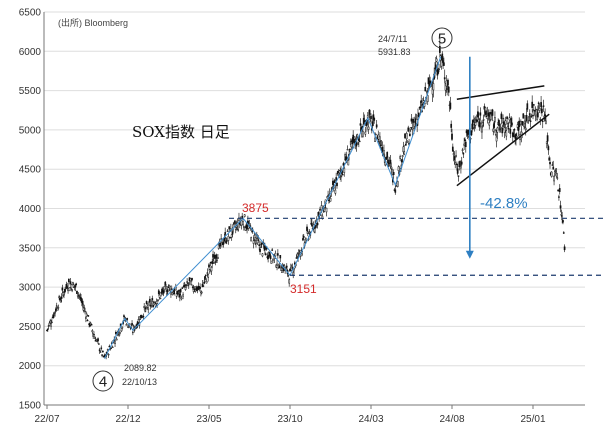 The image size is (605, 436). Describe the element at coordinates (289, 419) in the screenshot. I see `x-tick-label: 23/10` at that location.